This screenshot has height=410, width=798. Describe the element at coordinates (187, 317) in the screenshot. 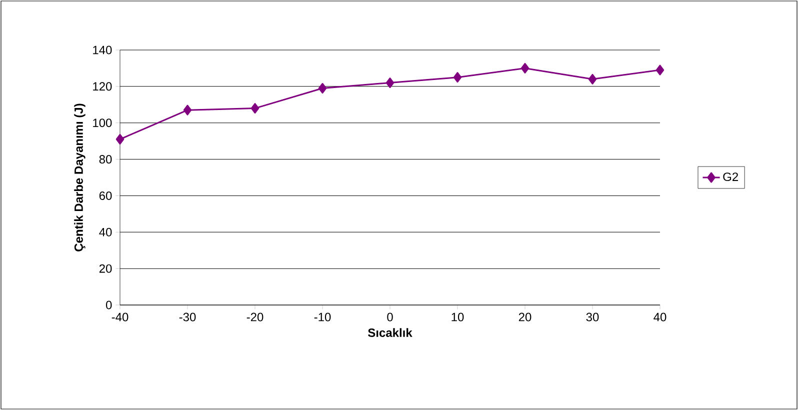

I see `x-tick-label: -30` at that location.